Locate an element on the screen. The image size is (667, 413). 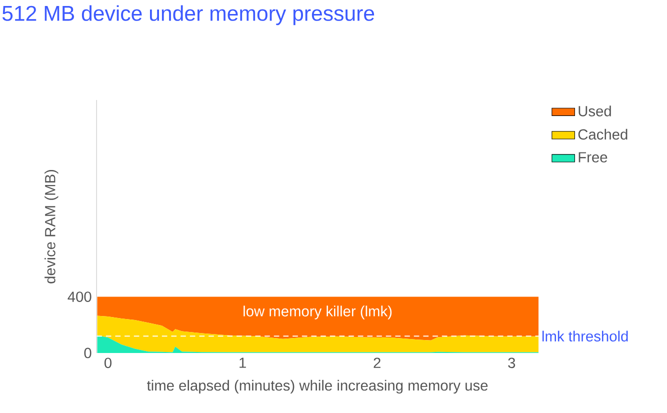
x-tick-label: 0 is located at coordinates (108, 363).